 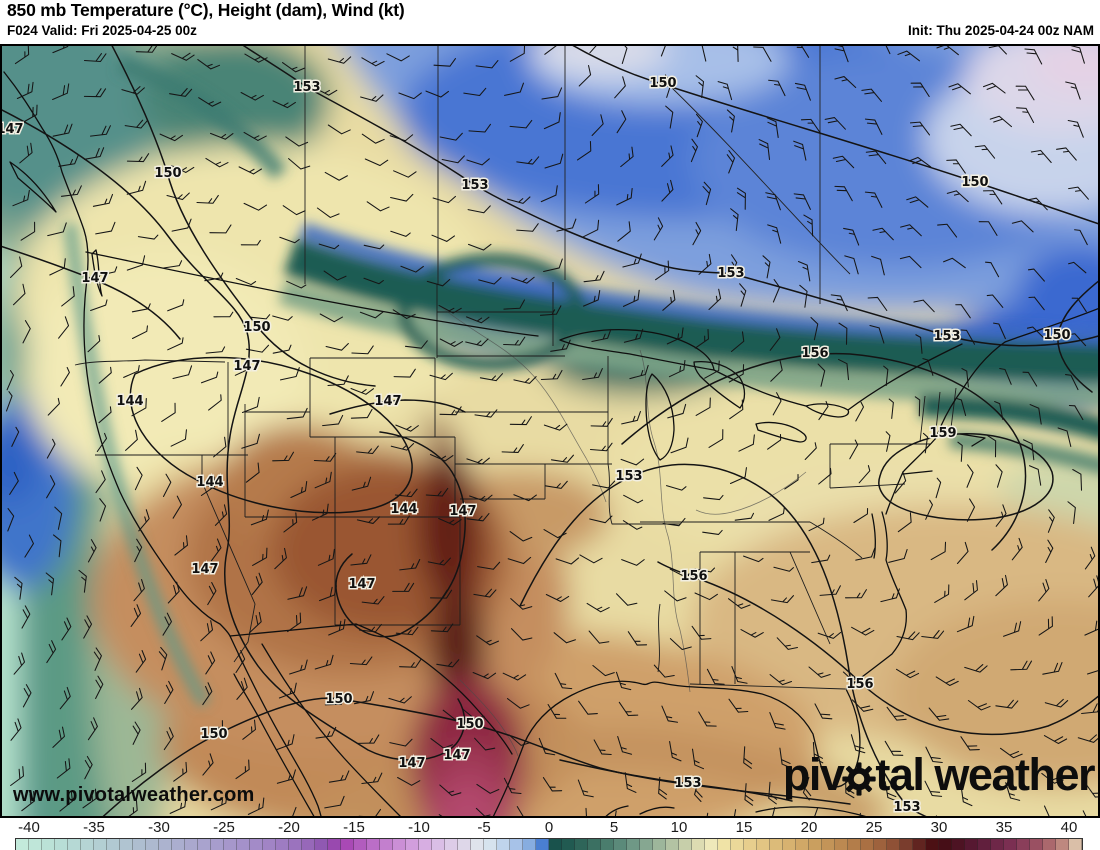 I want to click on contour-label: 144, so click(x=403, y=509).